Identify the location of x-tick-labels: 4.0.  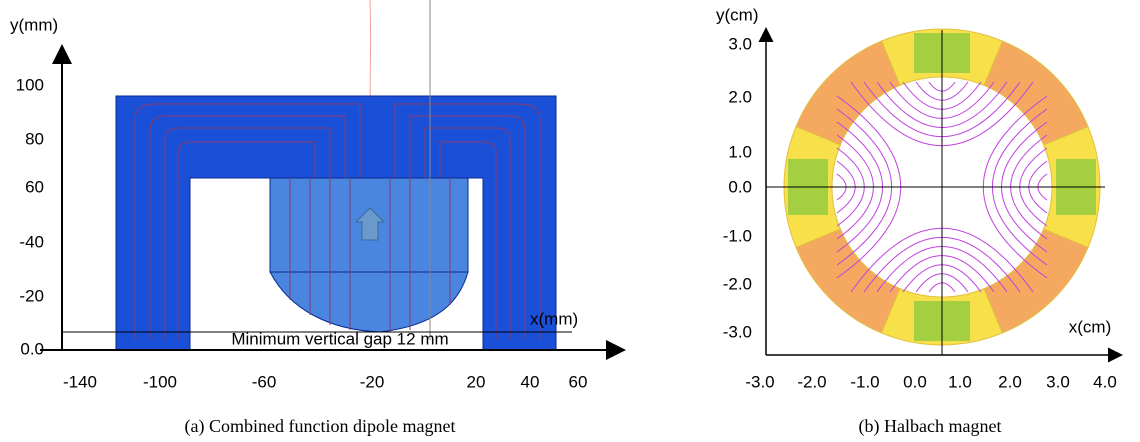
(1105, 381).